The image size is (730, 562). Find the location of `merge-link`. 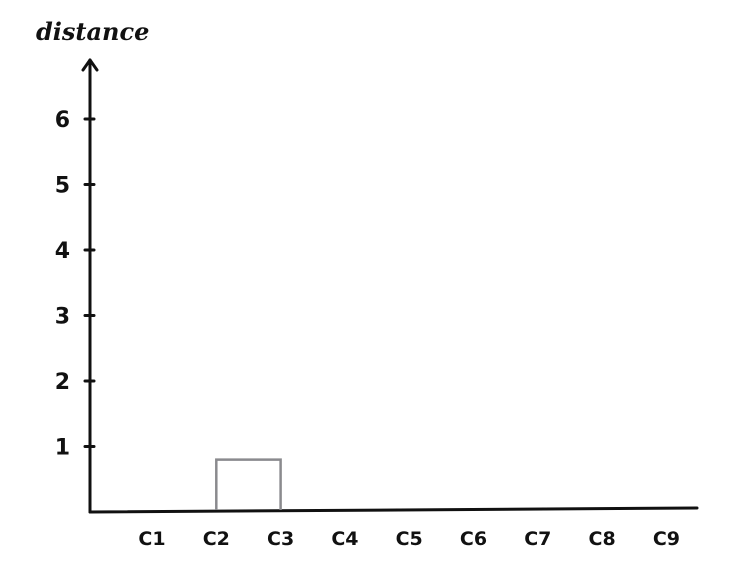

merge-link is located at coordinates (248, 484).